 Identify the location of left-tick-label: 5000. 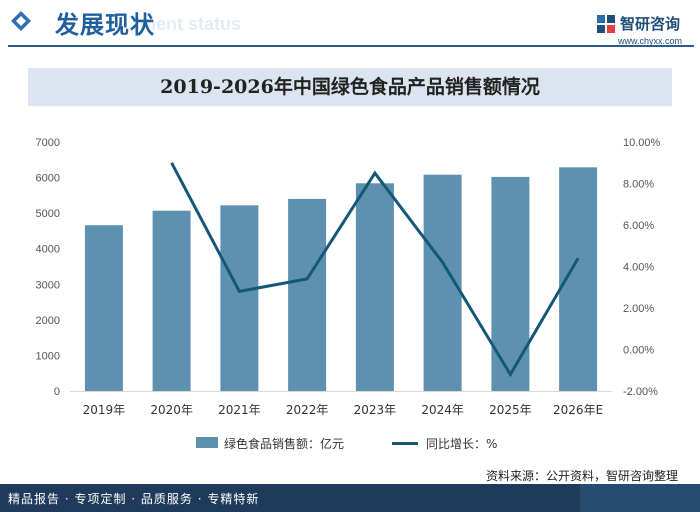
(48, 214).